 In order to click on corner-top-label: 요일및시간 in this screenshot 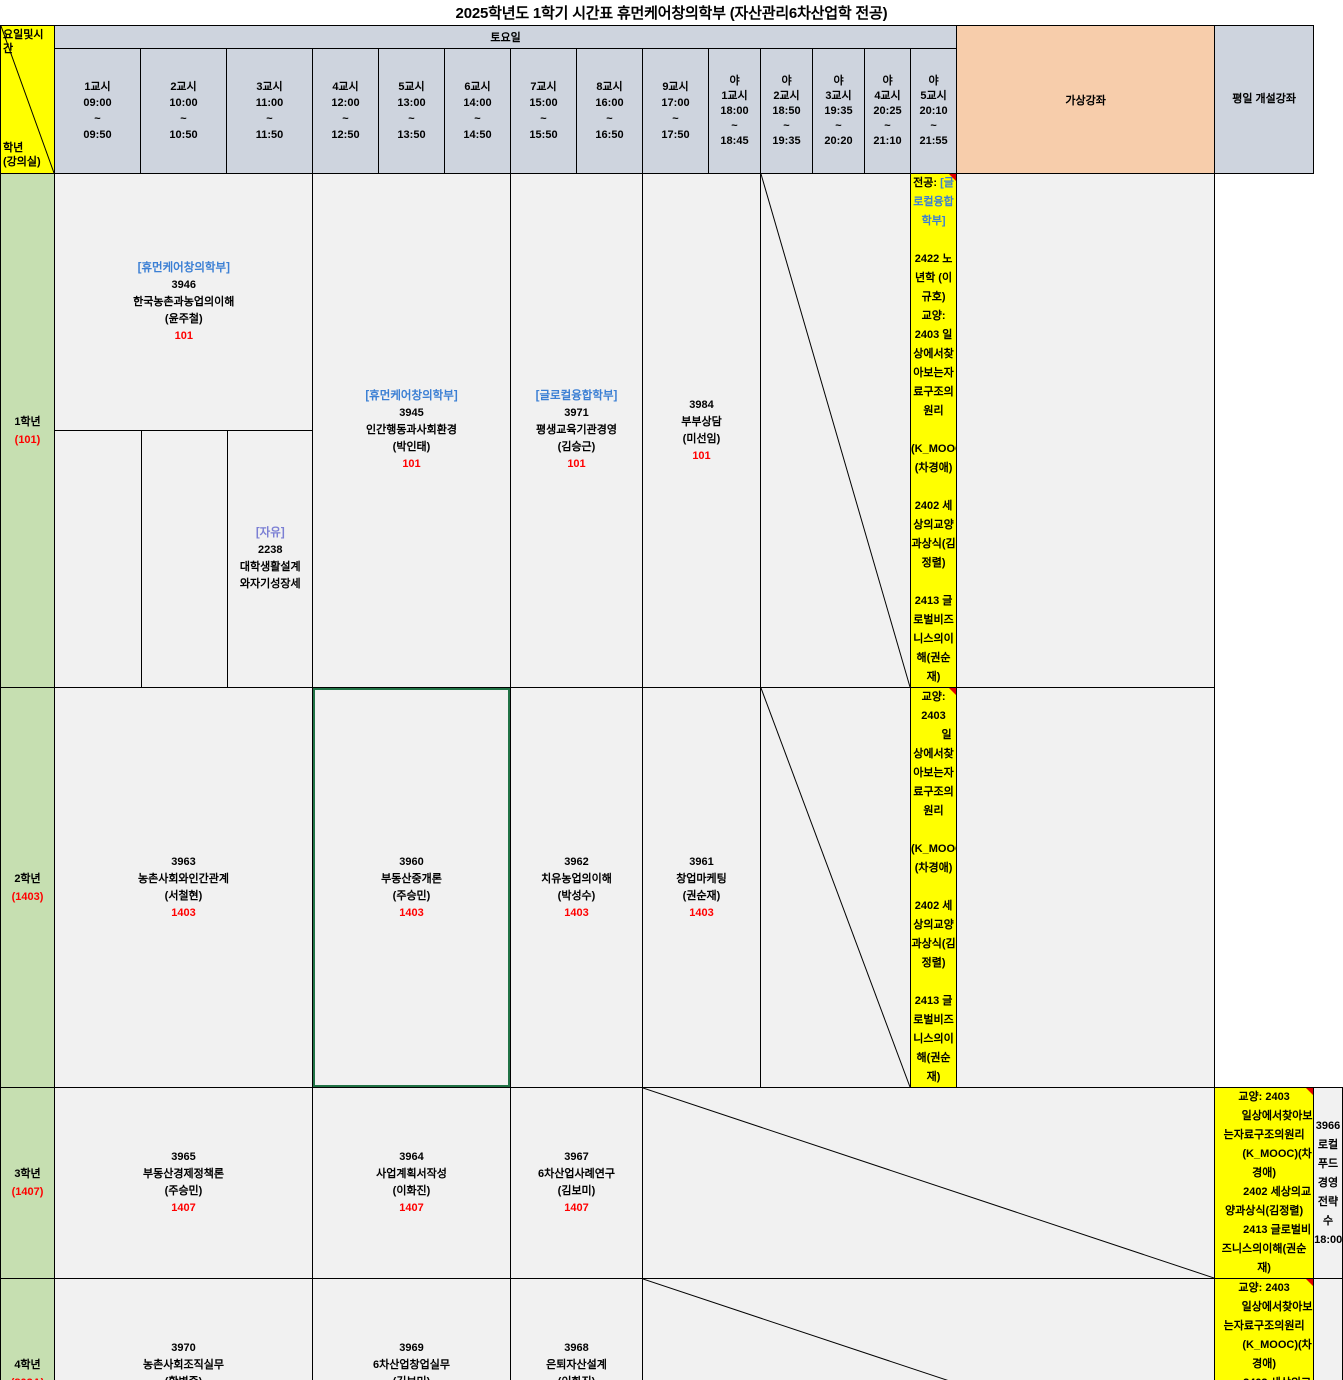, I will do `click(25, 42)`.